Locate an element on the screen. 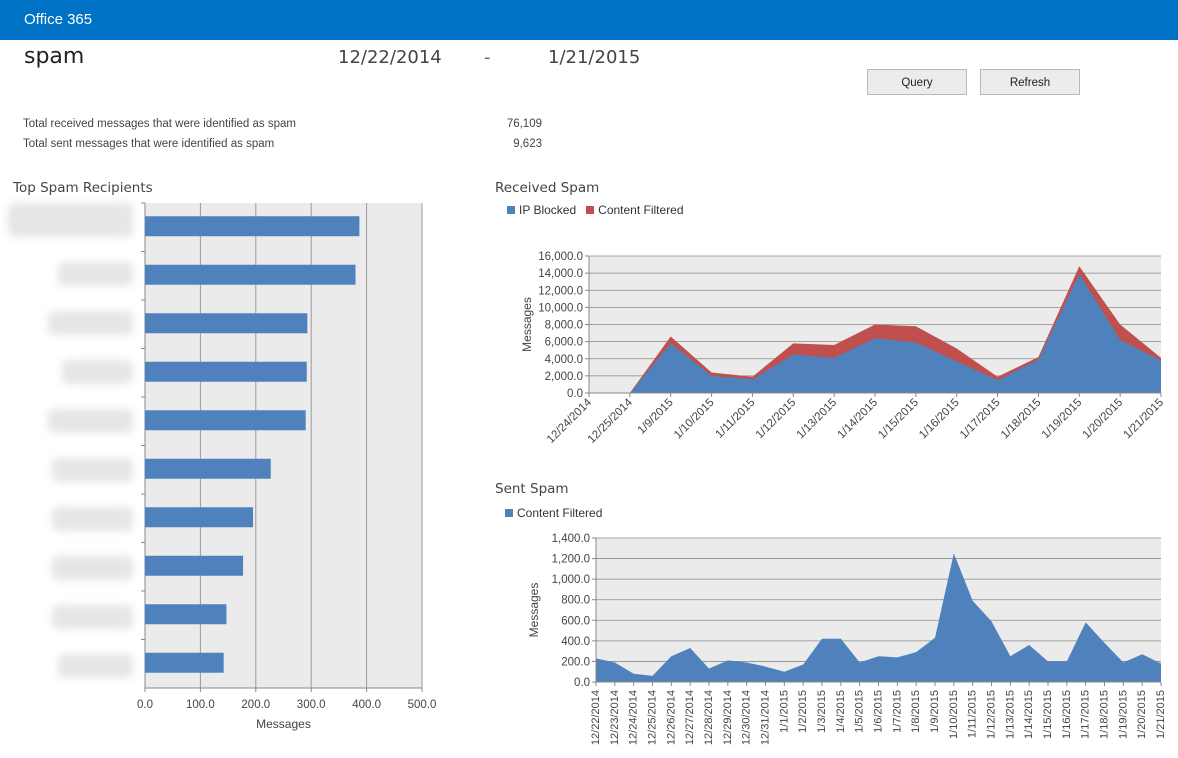  y-tick-label: 800.0 is located at coordinates (575, 601).